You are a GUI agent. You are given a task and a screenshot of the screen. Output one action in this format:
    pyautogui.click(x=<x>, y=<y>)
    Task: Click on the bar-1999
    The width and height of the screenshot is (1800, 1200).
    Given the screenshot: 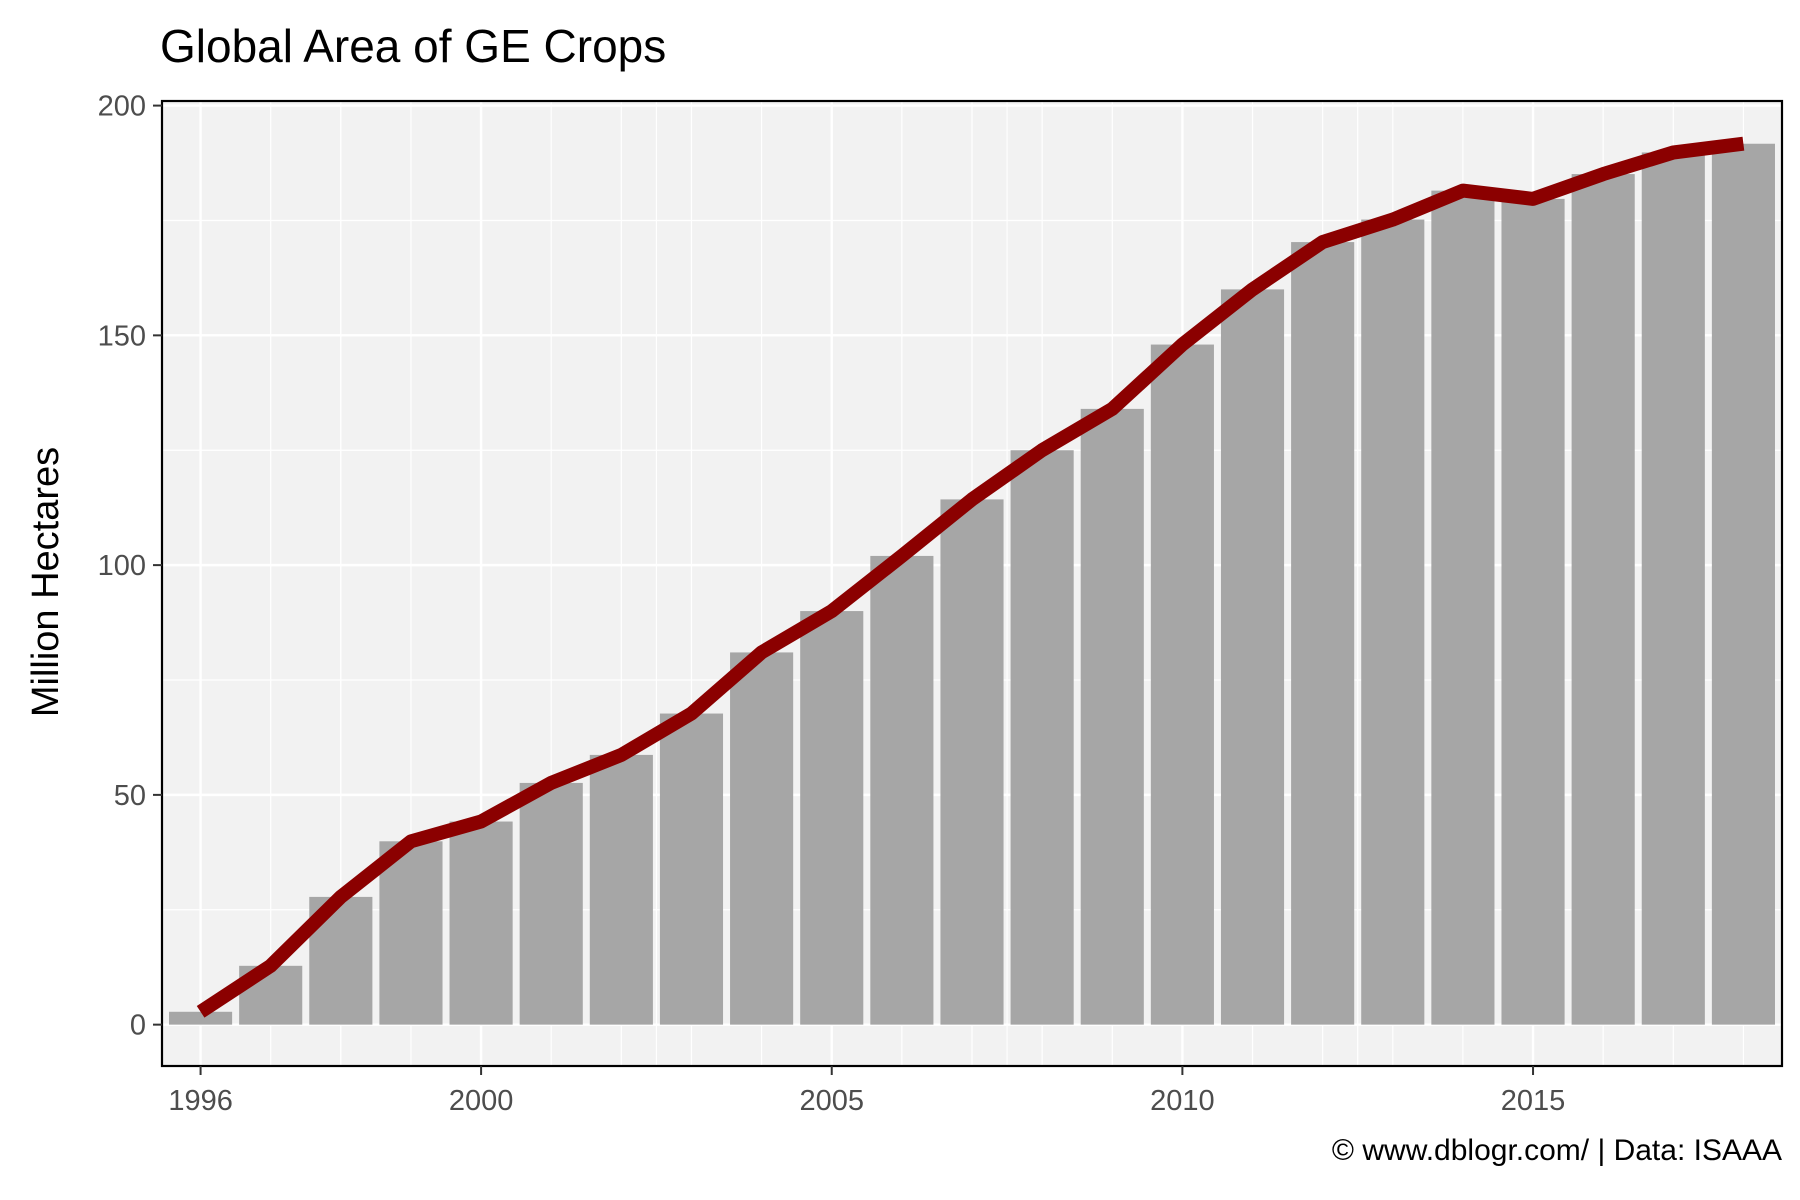 What is the action you would take?
    pyautogui.click(x=411, y=933)
    